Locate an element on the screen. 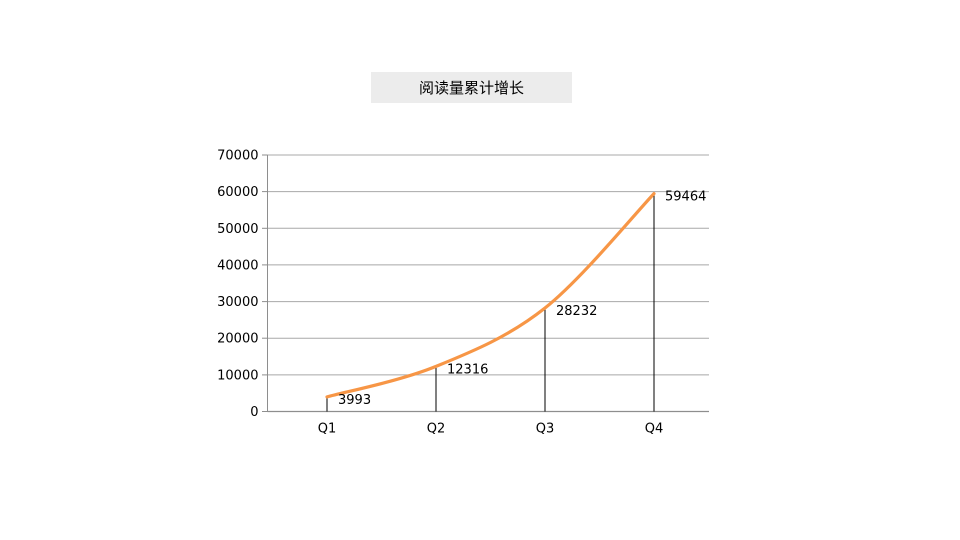 The height and width of the screenshot is (540, 960). y-axis-label: 20000 is located at coordinates (237, 339).